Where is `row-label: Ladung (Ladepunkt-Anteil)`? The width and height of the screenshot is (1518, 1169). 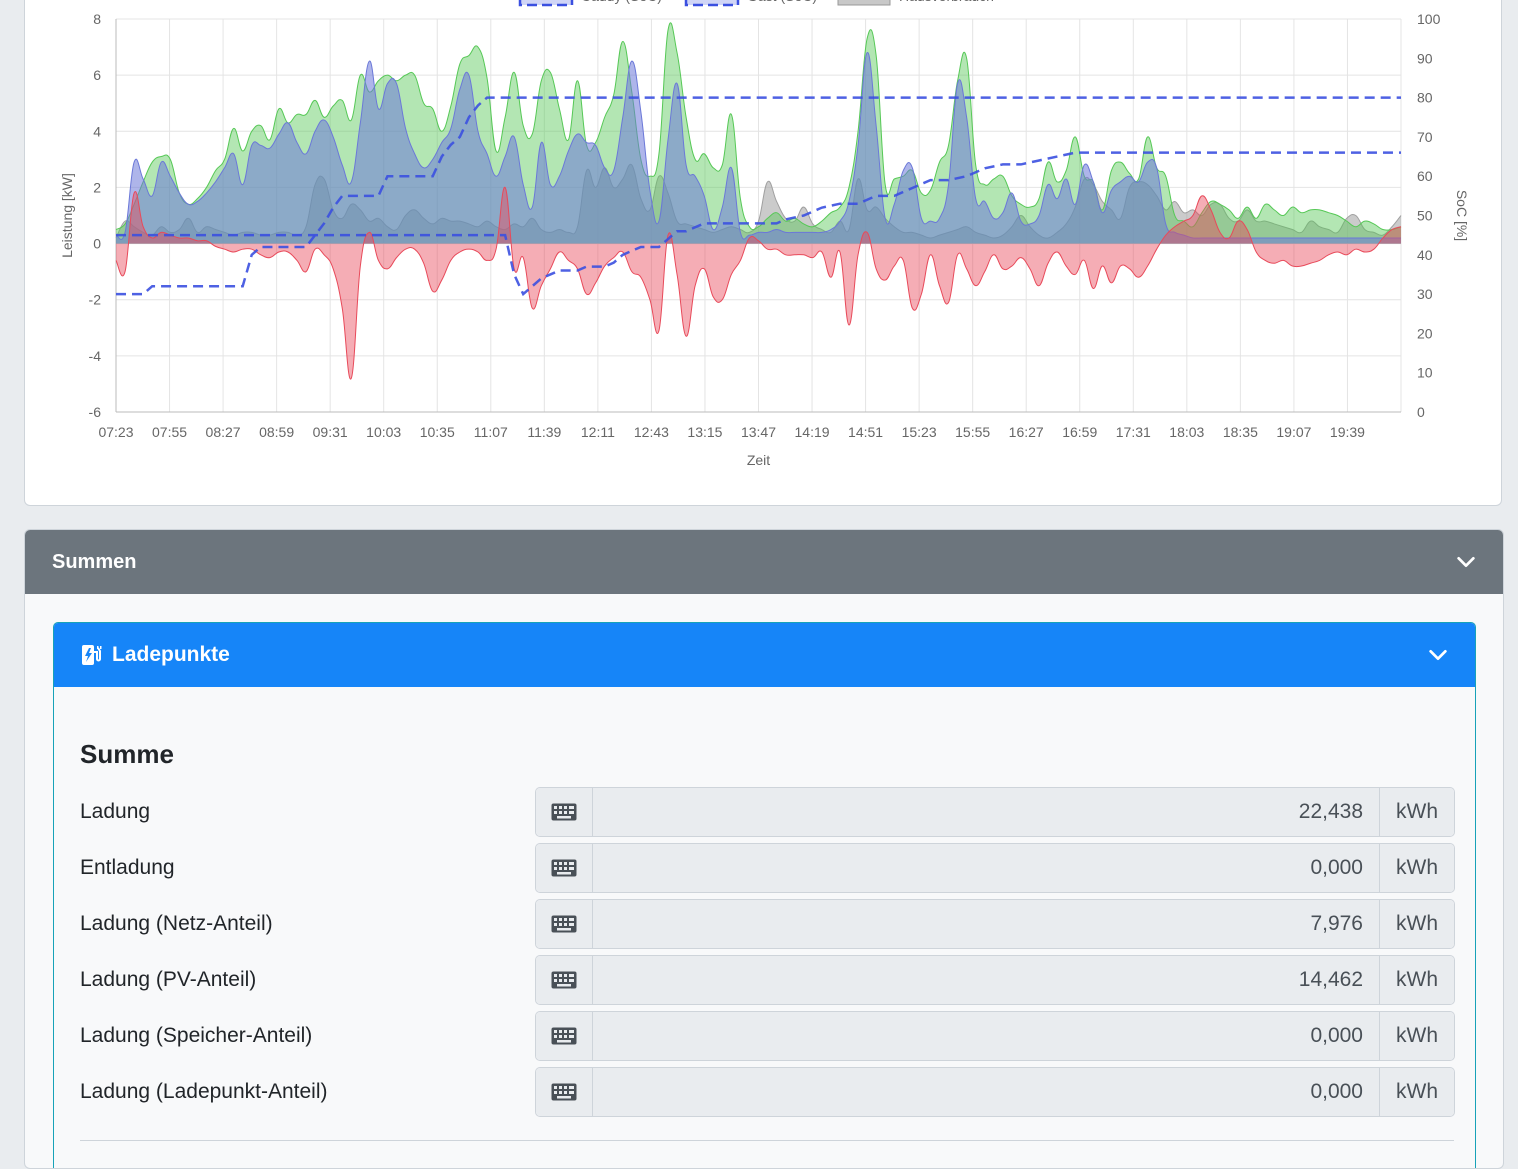
row-label: Ladung (Ladepunkt-Anteil) is located at coordinates (204, 1091).